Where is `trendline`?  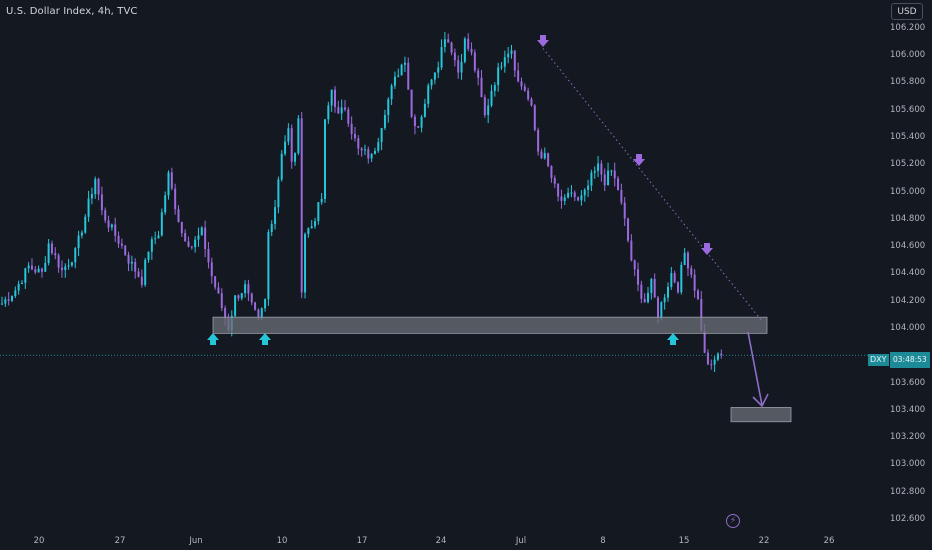
trendline is located at coordinates (652, 185).